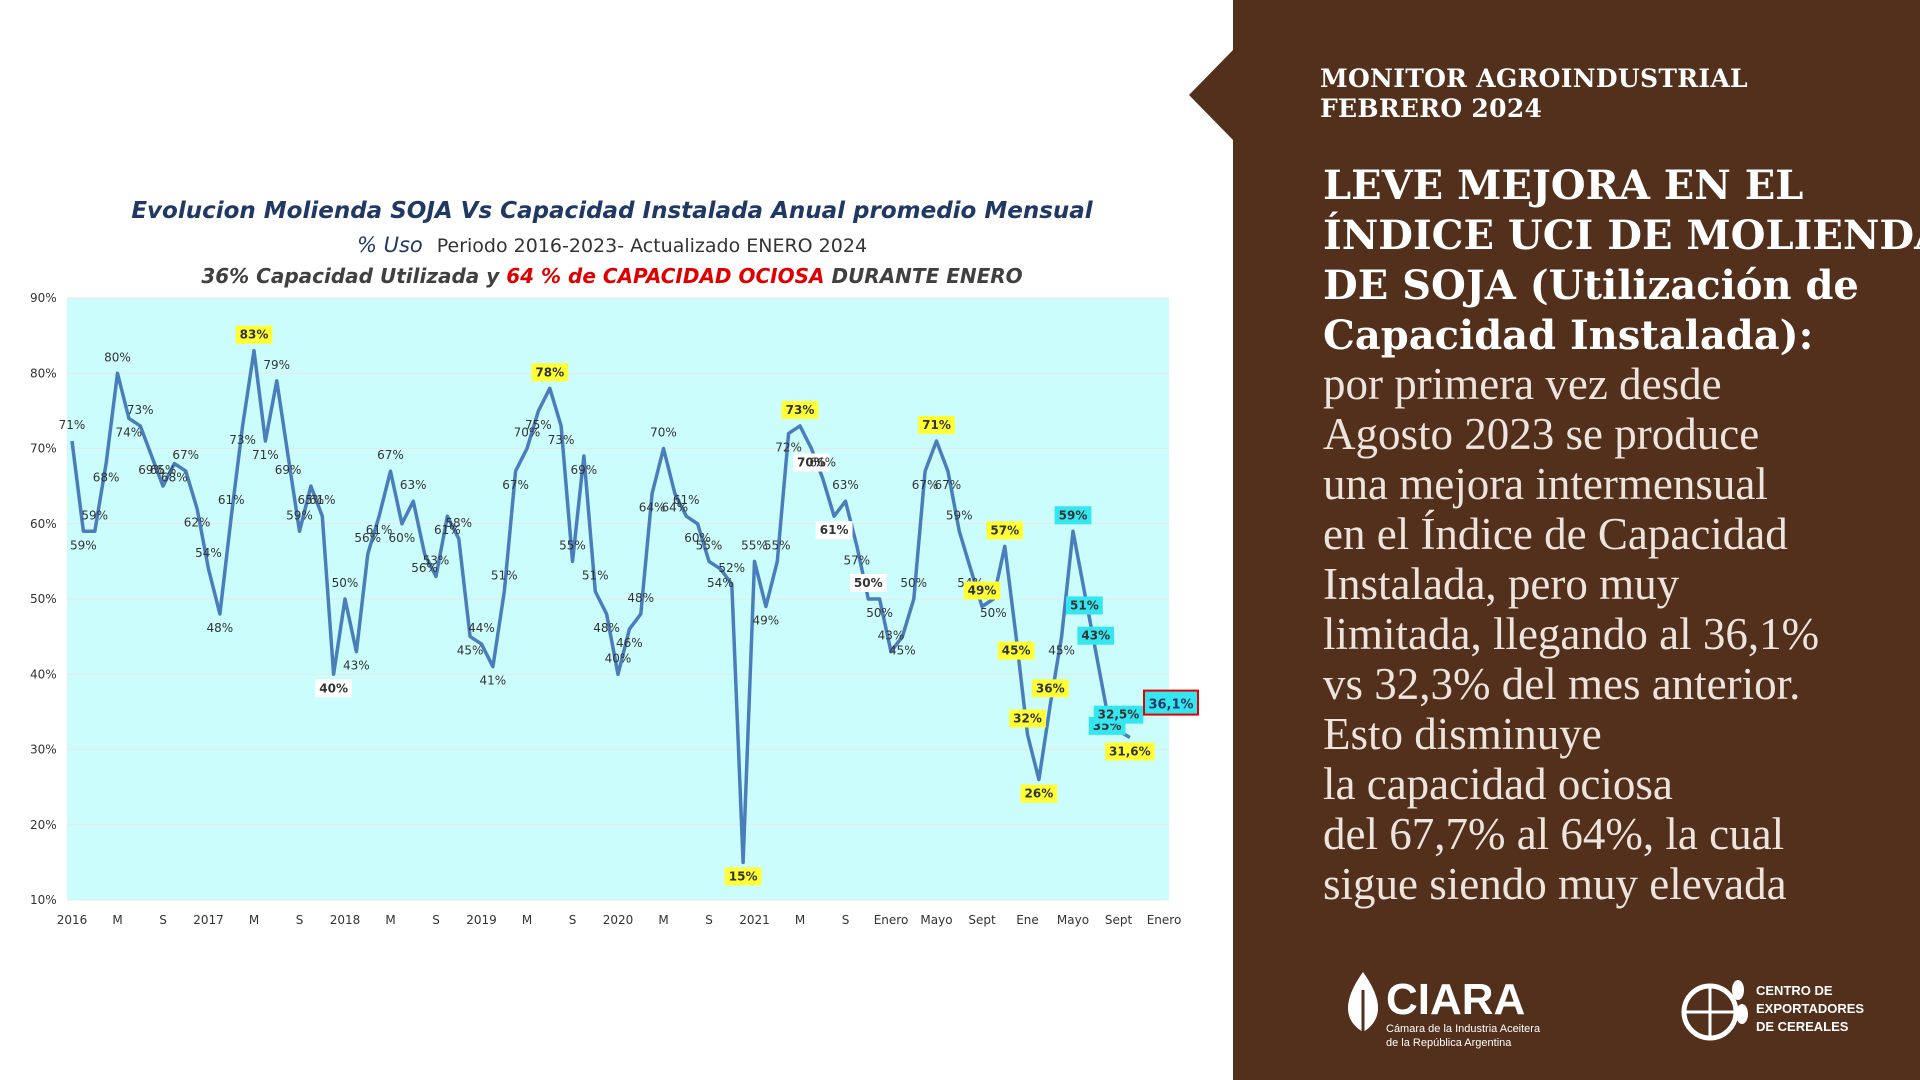  Describe the element at coordinates (527, 433) in the screenshot. I see `data-label: 70%` at that location.